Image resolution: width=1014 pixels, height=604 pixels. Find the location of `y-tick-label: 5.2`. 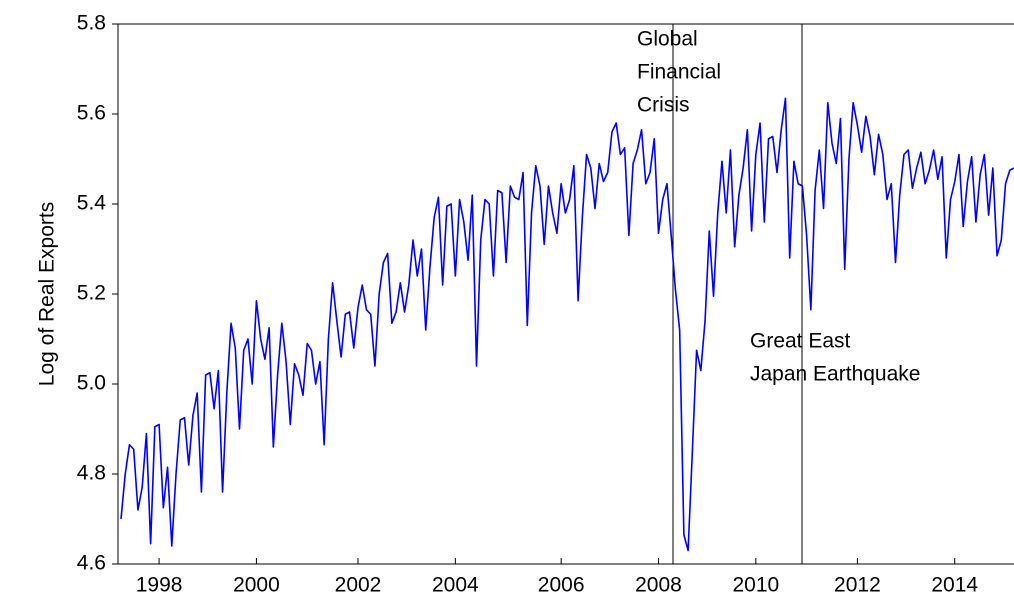

y-tick-label: 5.2 is located at coordinates (91, 293).